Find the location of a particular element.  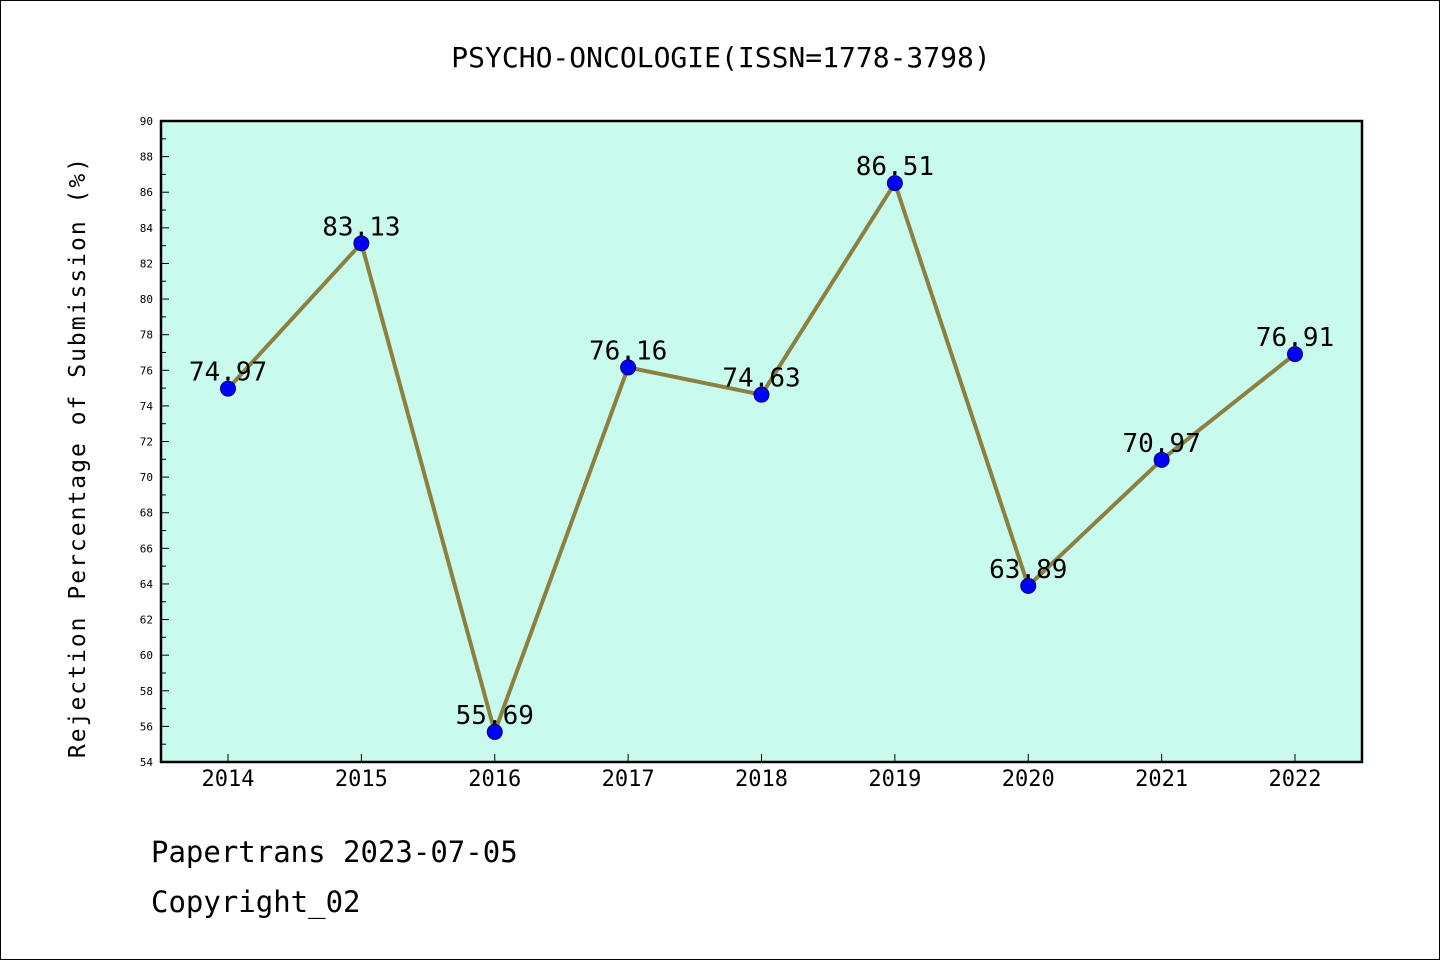

x-tick-label: 2019 is located at coordinates (894, 779).